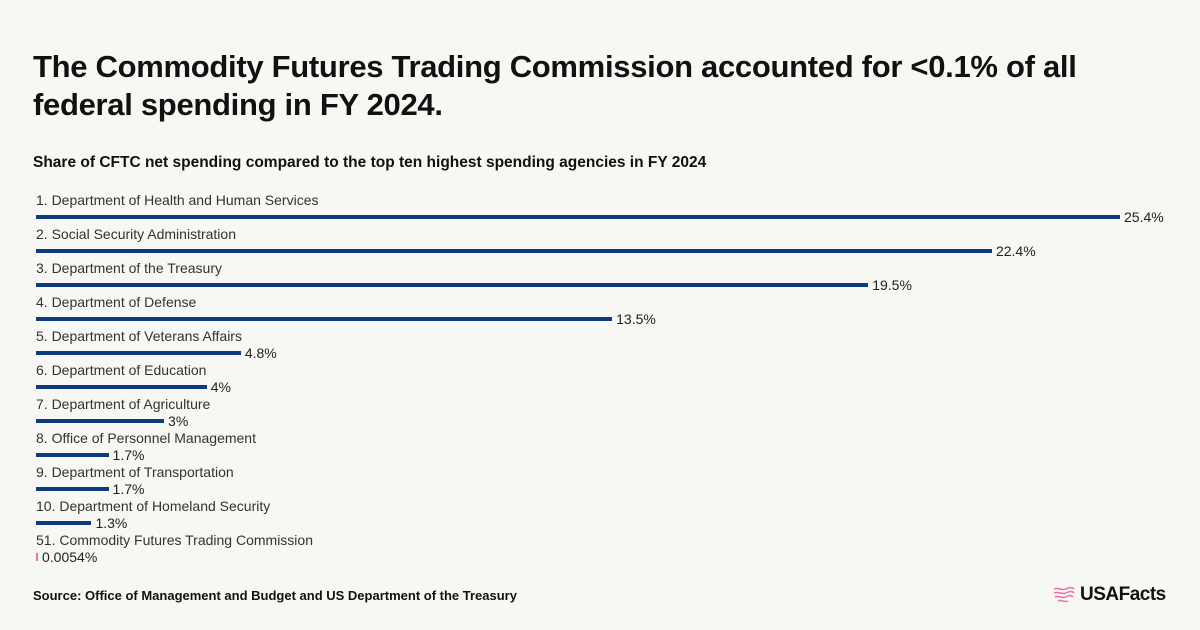 Image resolution: width=1200 pixels, height=630 pixels. Describe the element at coordinates (116, 302) in the screenshot. I see `category-label: 4. Department of Defense` at that location.